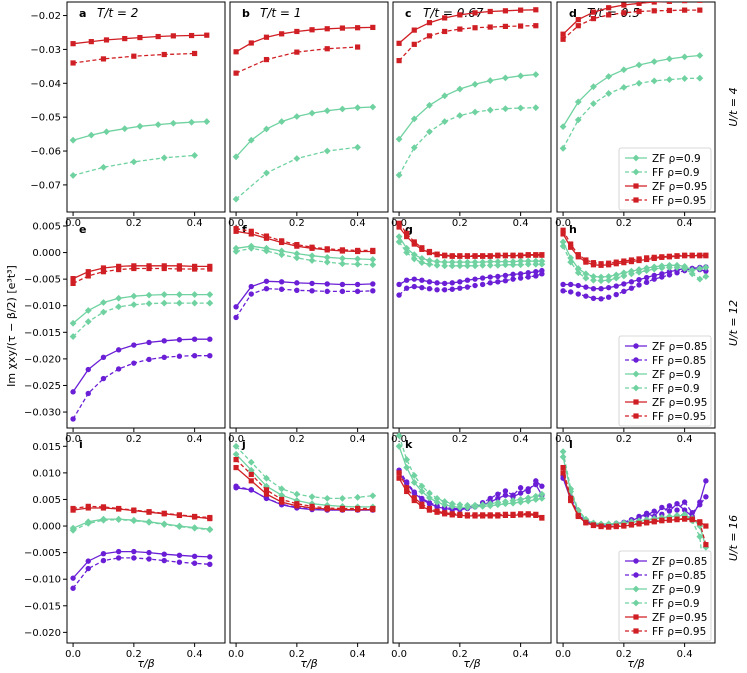 This screenshot has width=747, height=673. I want to click on panel-letter: k, so click(409, 444).